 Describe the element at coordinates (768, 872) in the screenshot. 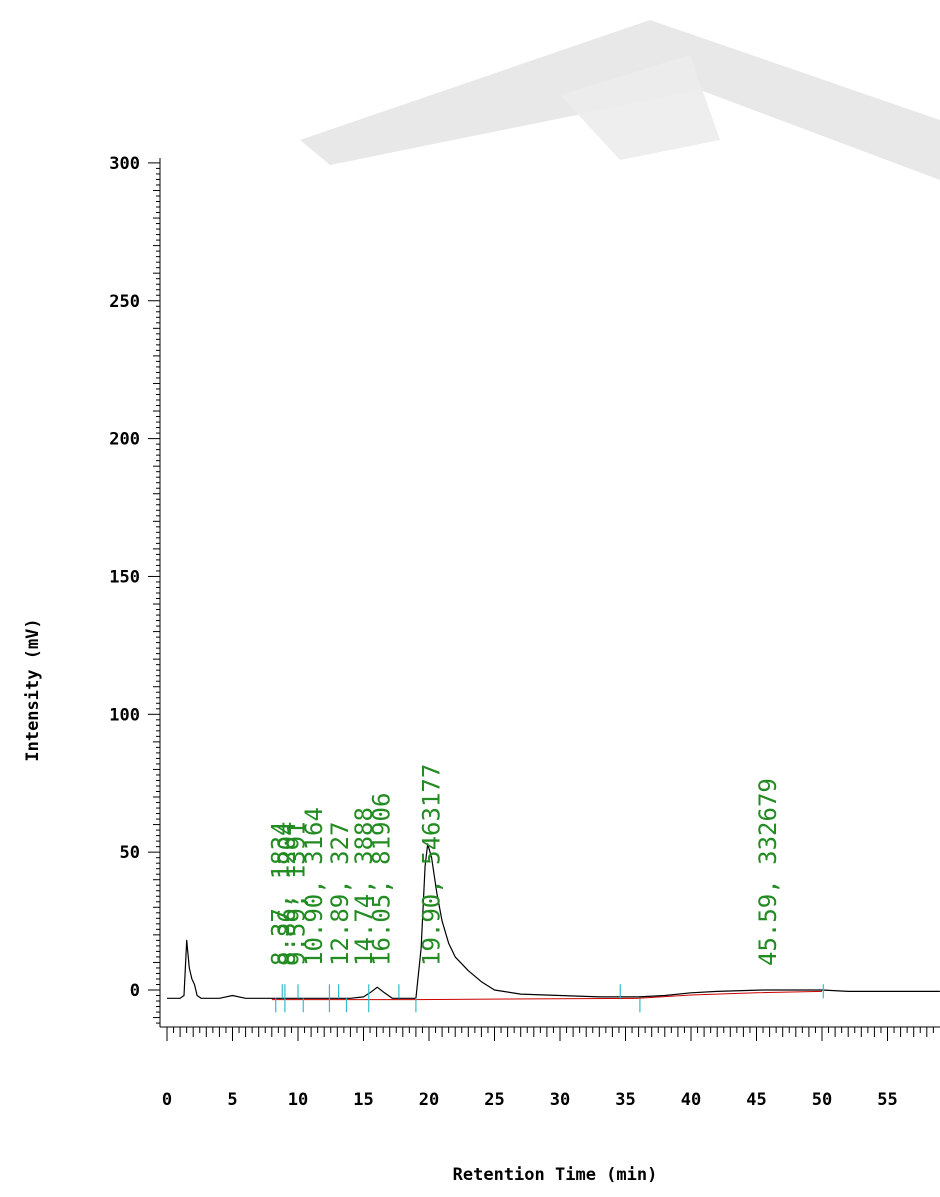

I see `peak-label: 45.59, 332679` at that location.